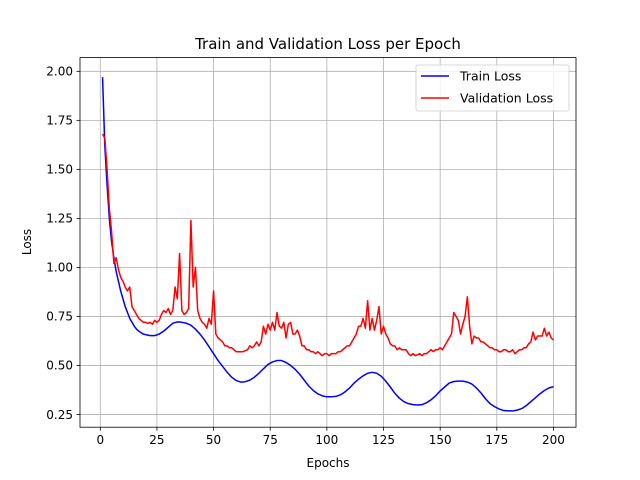 The image size is (640, 480). Describe the element at coordinates (383, 440) in the screenshot. I see `x-tick-label: 125` at that location.